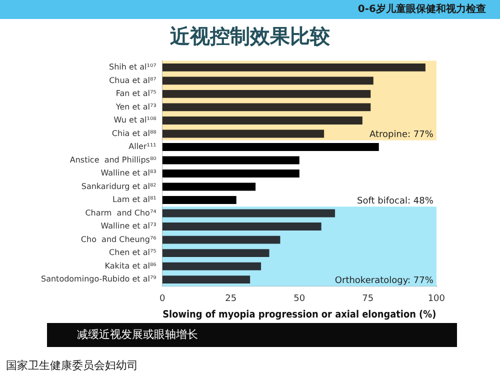  What do you see at coordinates (130, 265) in the screenshot?
I see `y-tick-label: Kakita et al⁸⁶` at bounding box center [130, 265].